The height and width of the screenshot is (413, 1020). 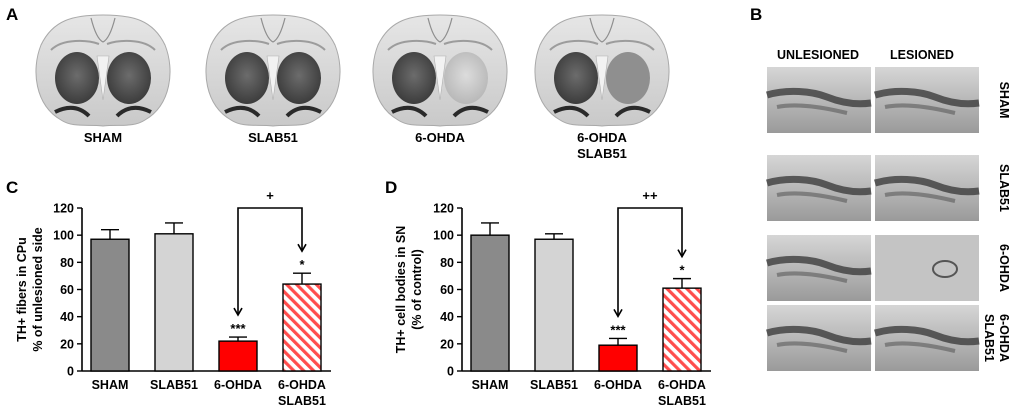 I want to click on column-header-lesioned: LESIONED, so click(x=922, y=55).